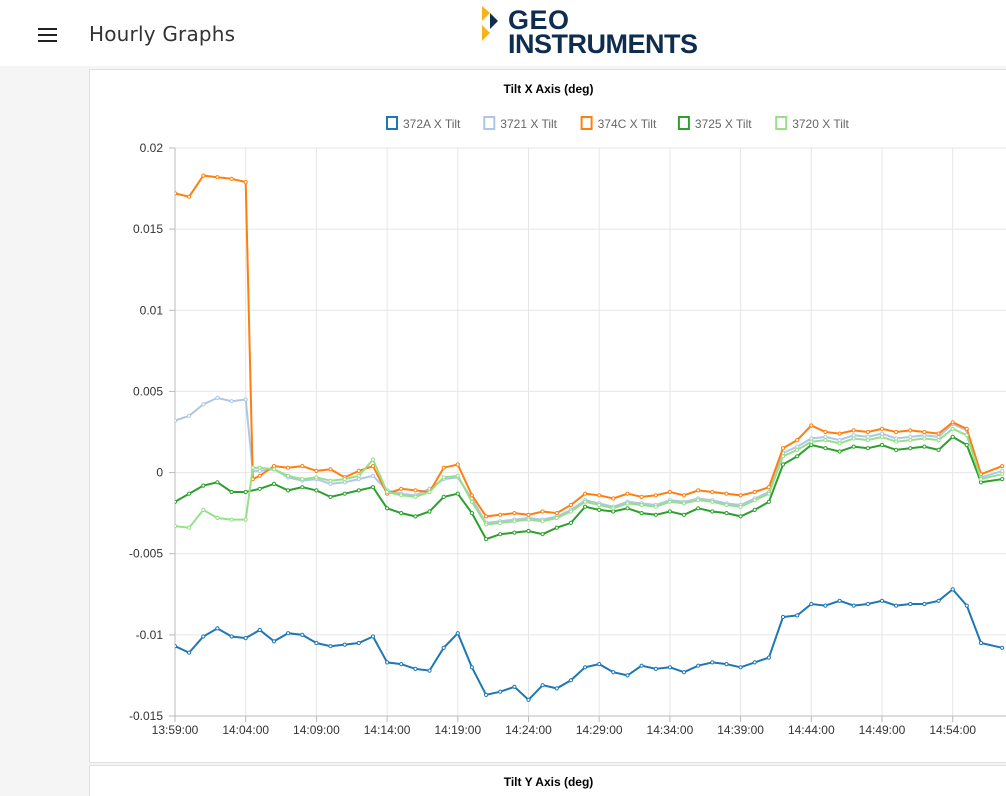  What do you see at coordinates (457, 730) in the screenshot?
I see `x-tick-label: 14:19:00` at bounding box center [457, 730].